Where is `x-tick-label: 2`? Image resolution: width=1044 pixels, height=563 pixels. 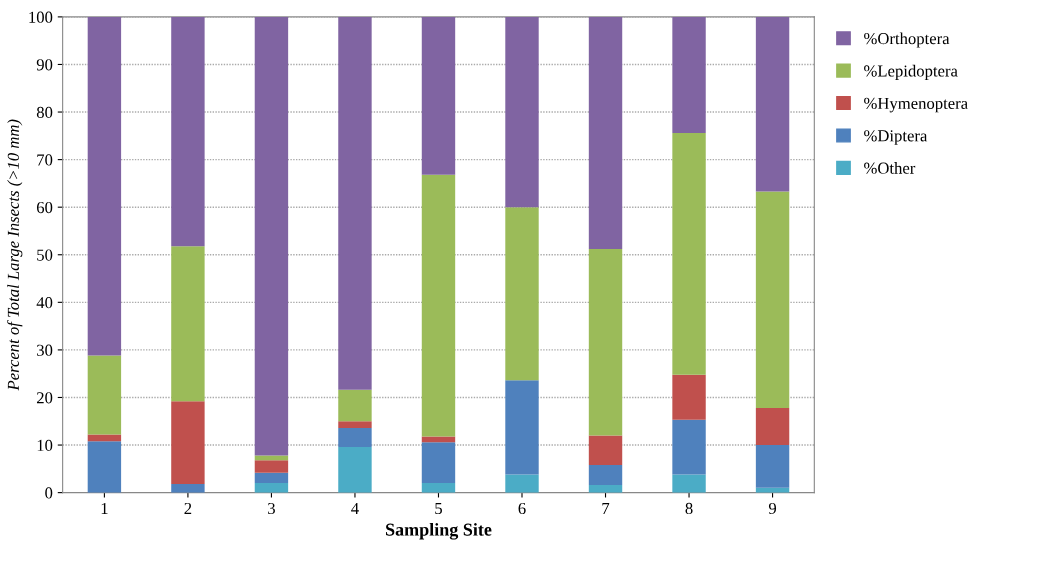 x-tick-label: 2 is located at coordinates (188, 508).